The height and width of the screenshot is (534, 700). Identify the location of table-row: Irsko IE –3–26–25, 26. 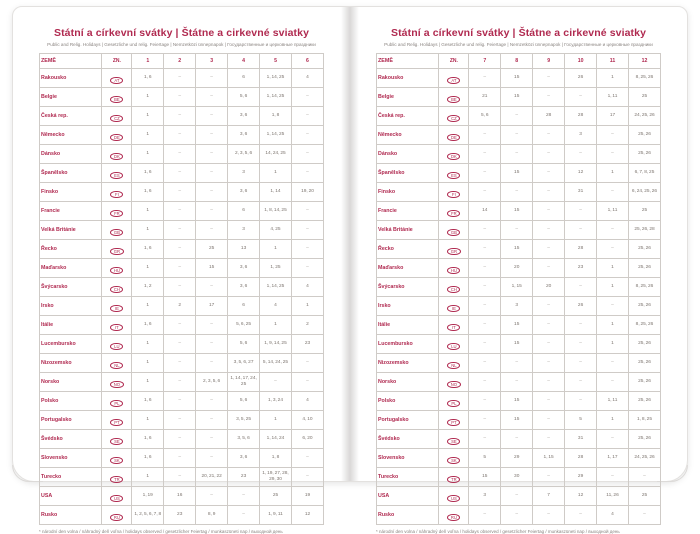
(518, 305).